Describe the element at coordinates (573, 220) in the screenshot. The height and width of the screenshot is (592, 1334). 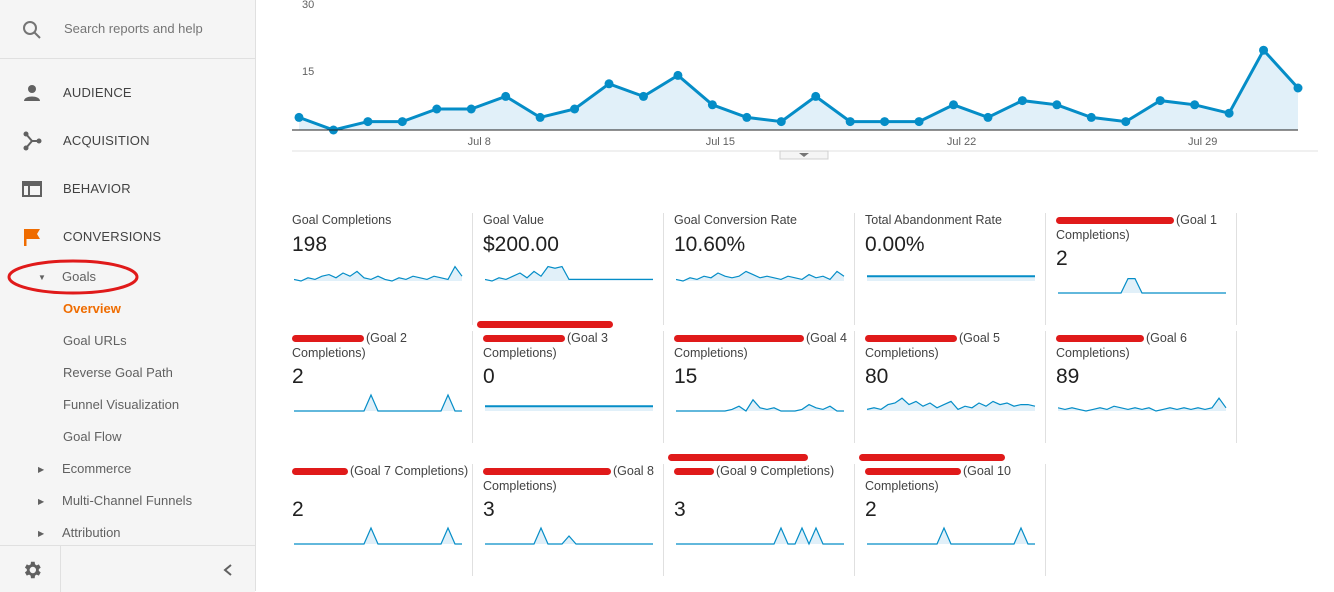
I see `metric-tile-title: Goal Value` at that location.